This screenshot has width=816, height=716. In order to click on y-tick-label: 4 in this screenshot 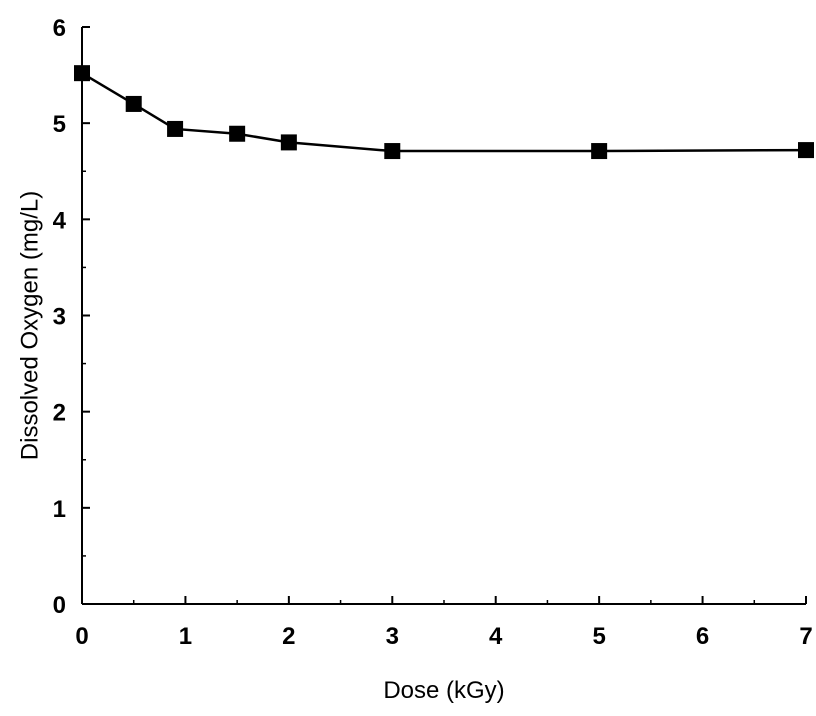, I will do `click(60, 220)`.